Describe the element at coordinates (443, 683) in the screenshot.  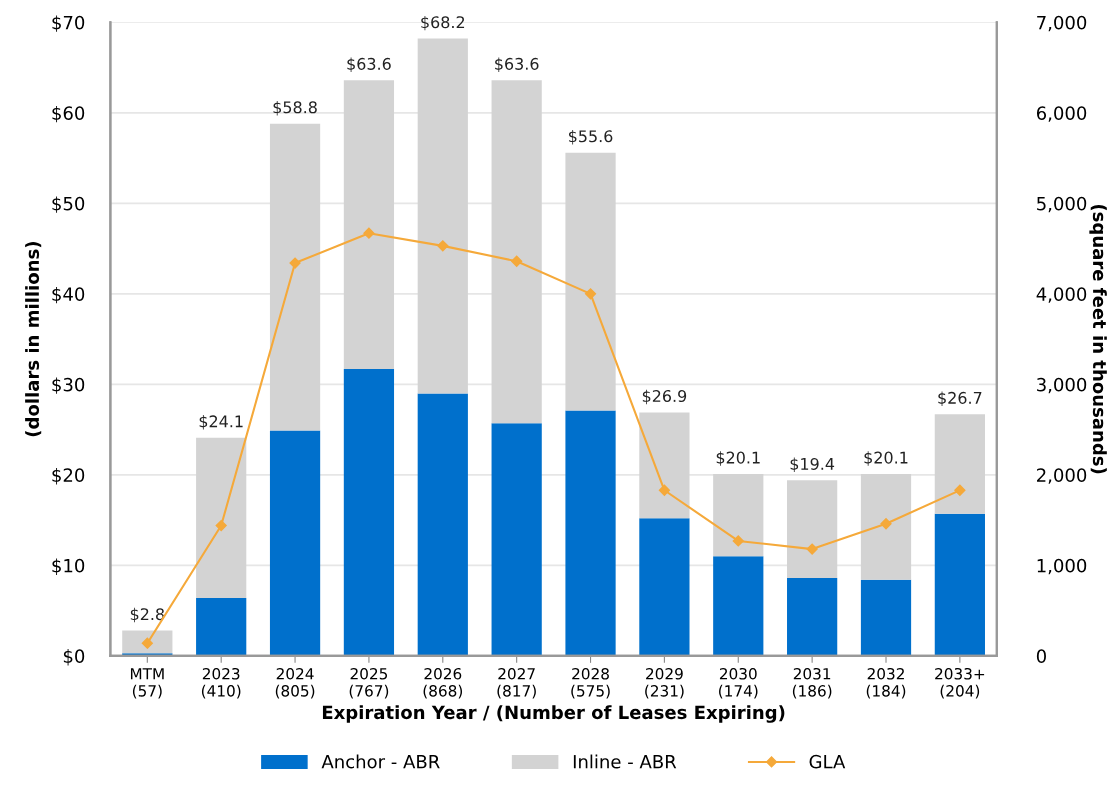
I see `x-tick-label: 2026 (868)` at that location.